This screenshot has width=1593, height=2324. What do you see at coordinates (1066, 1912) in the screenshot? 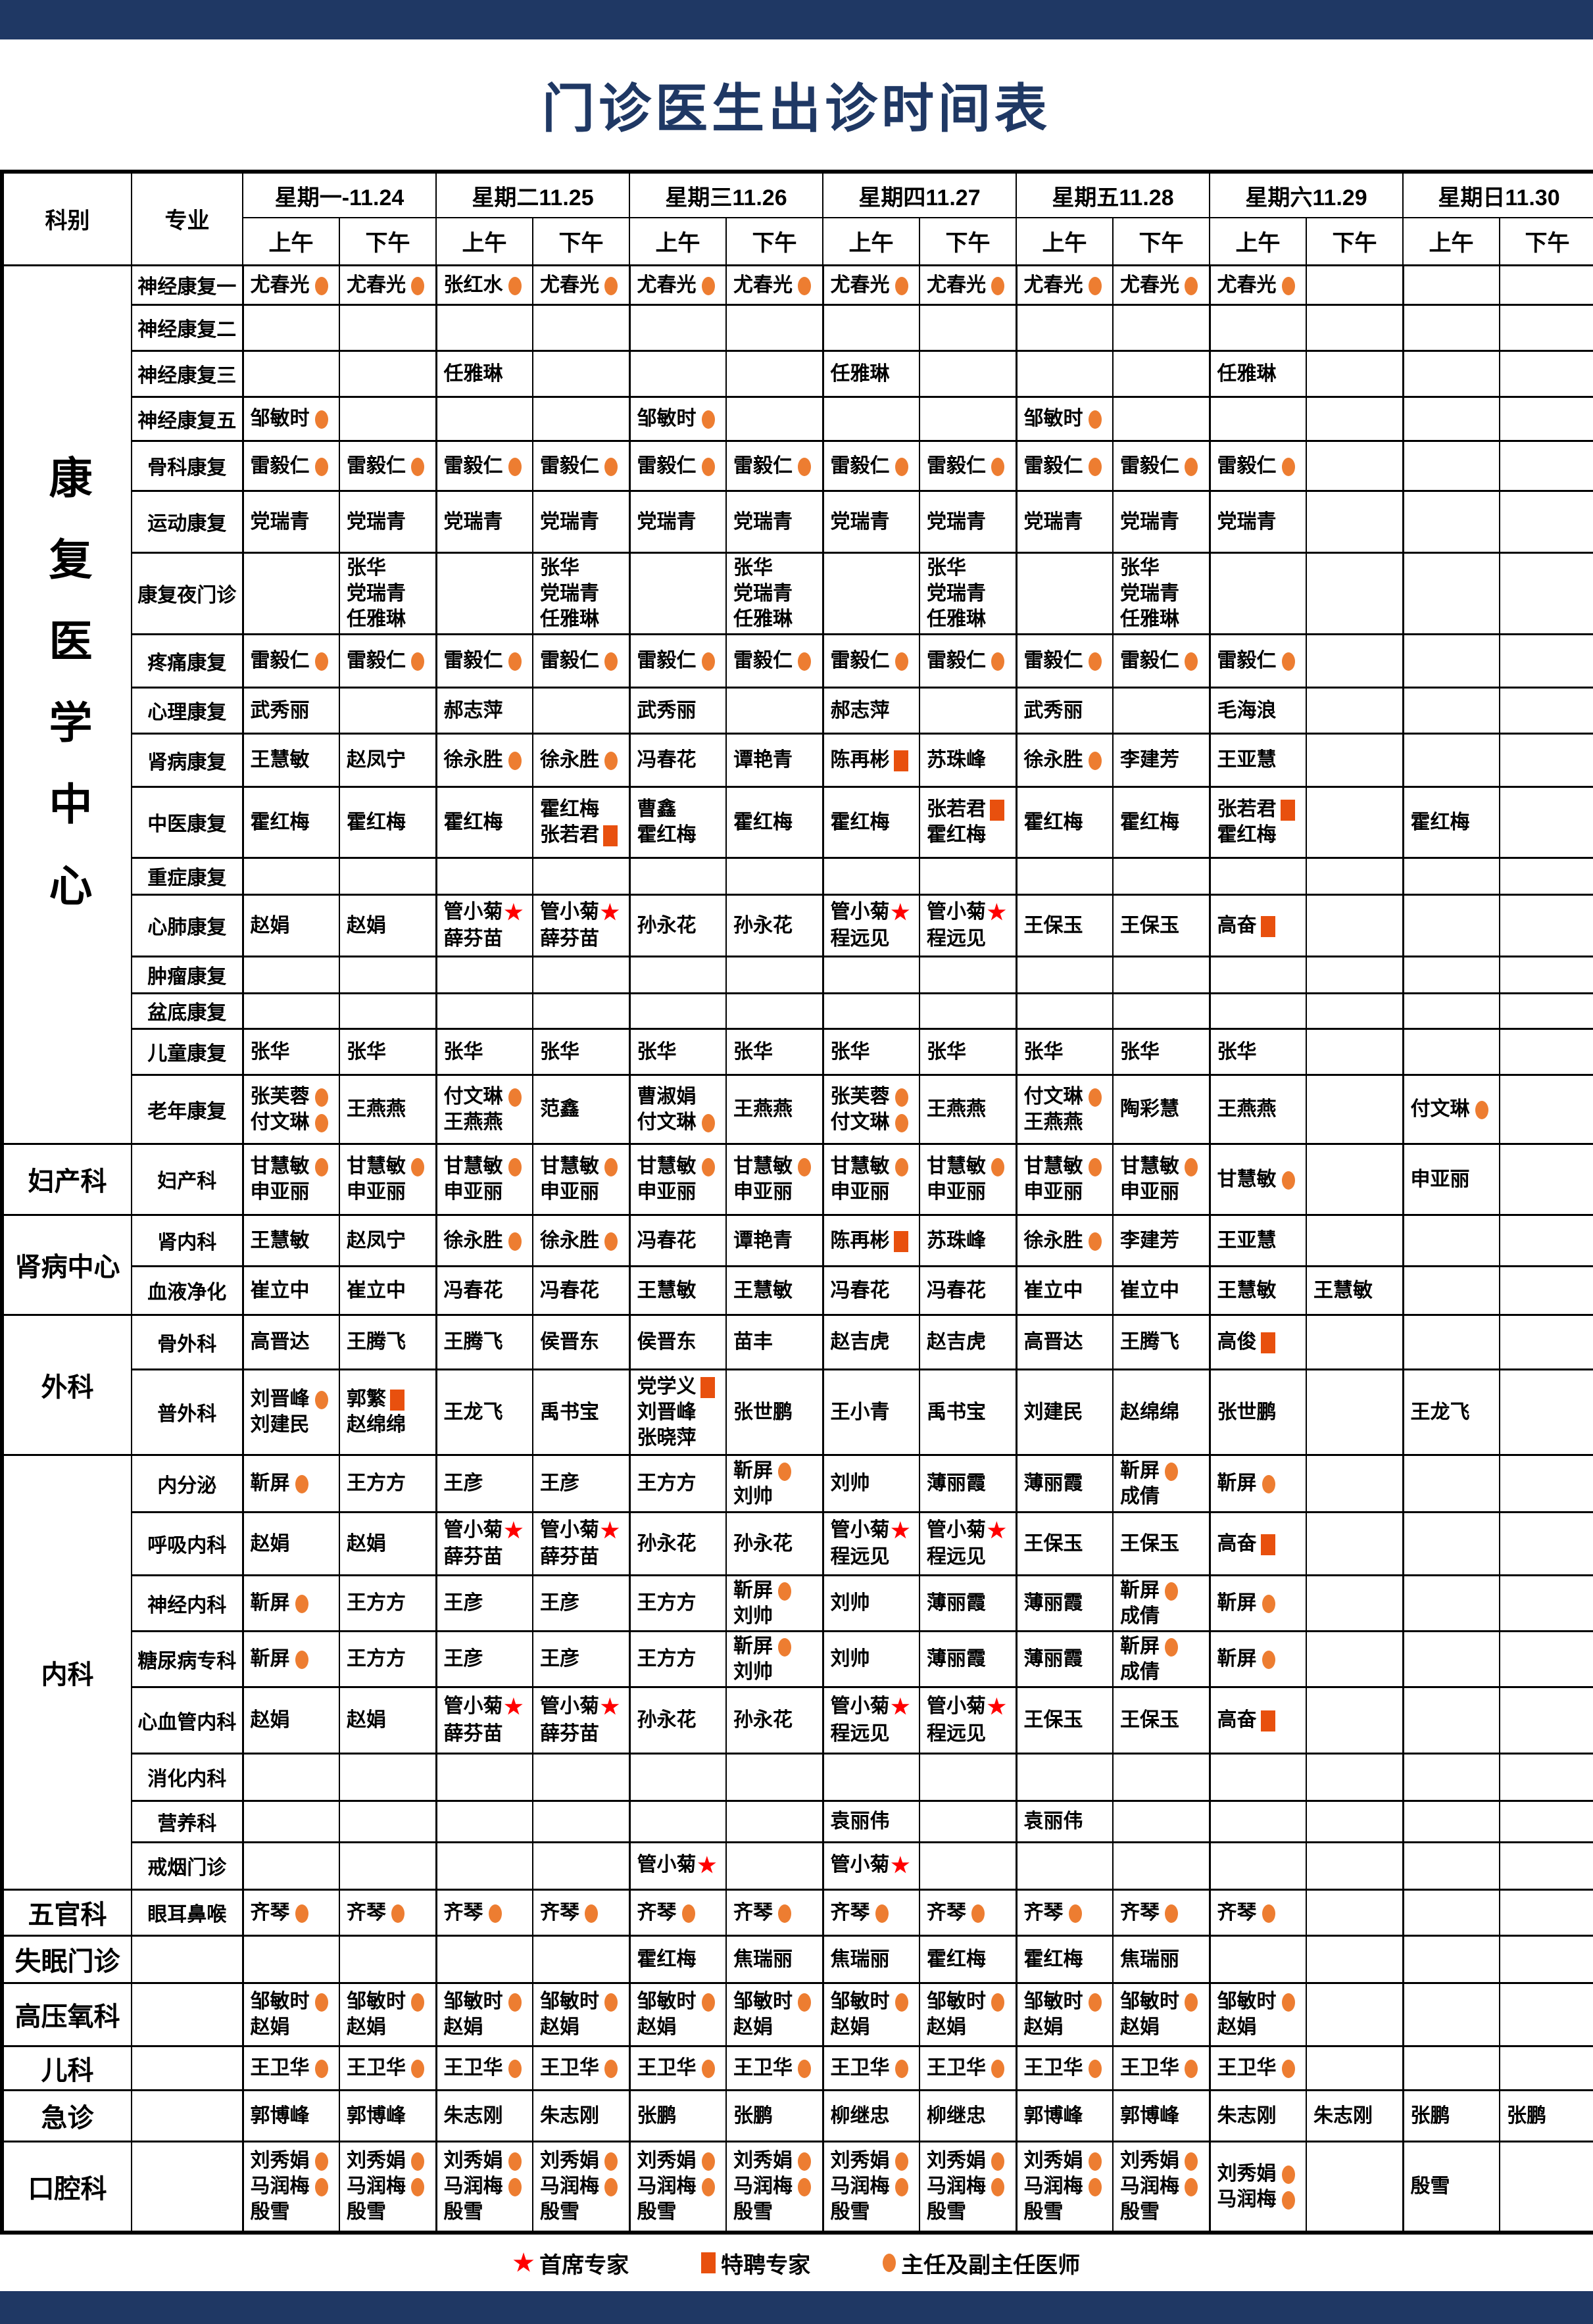
I see `doctor-name: 齐琴` at bounding box center [1066, 1912].